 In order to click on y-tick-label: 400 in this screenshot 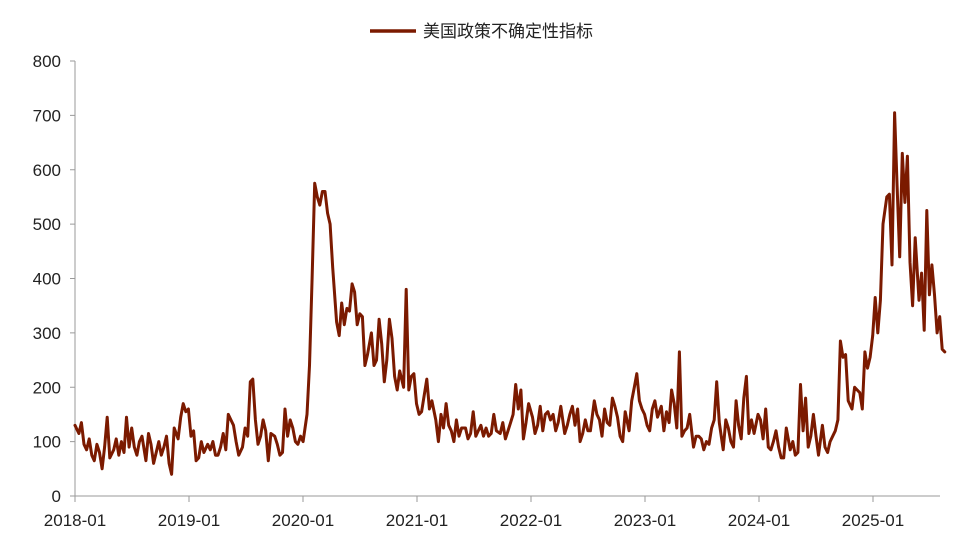, I will do `click(47, 279)`.